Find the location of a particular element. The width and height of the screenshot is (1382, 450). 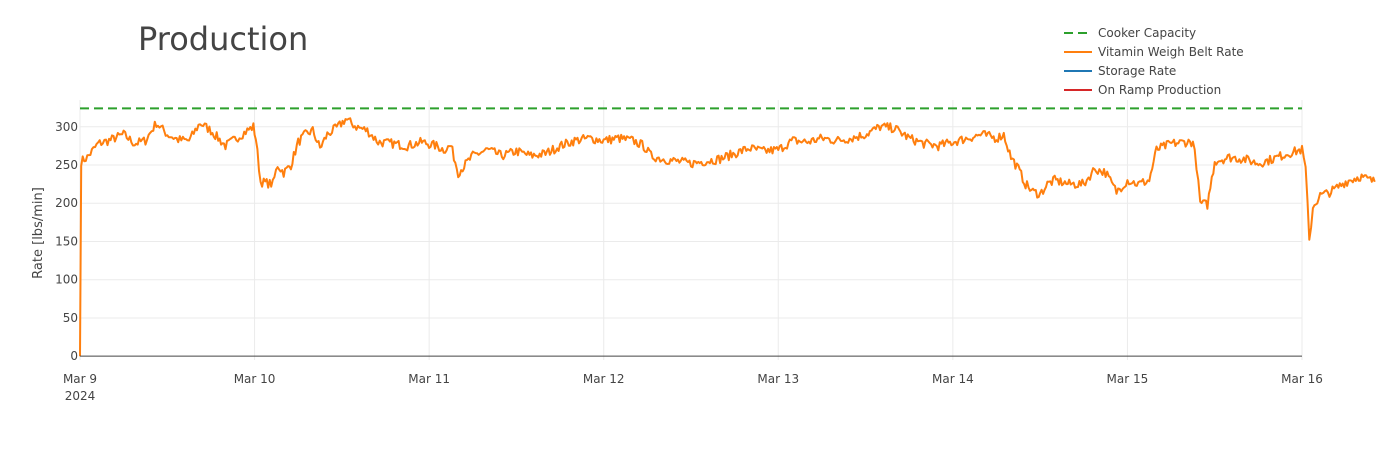

legend-item-3: On Ramp Production is located at coordinates (1142, 90).